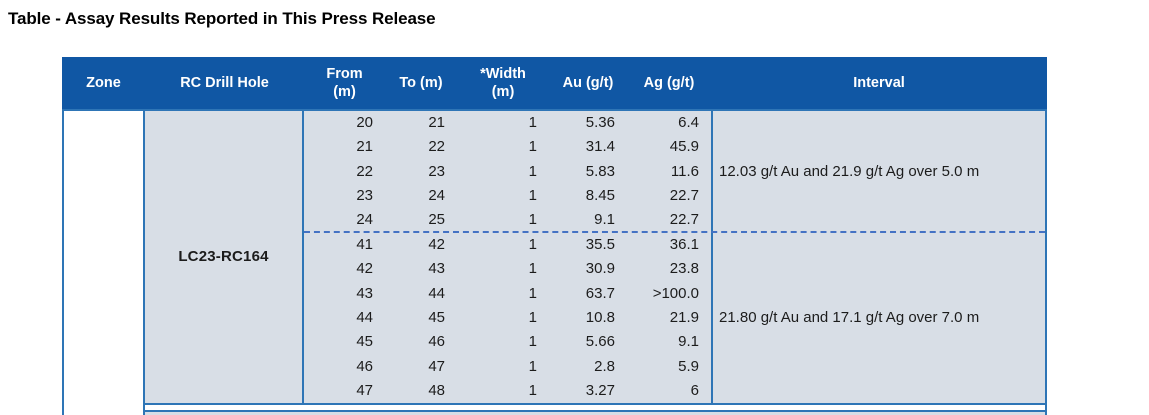  I want to click on table-border-left, so click(63, 262).